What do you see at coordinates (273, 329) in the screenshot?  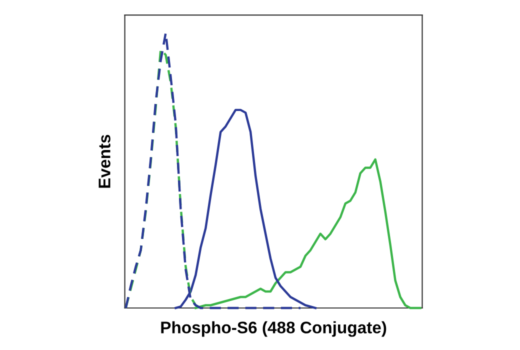 I see `x-axis-title: Phospho-S6 (488 Conjugate)` at bounding box center [273, 329].